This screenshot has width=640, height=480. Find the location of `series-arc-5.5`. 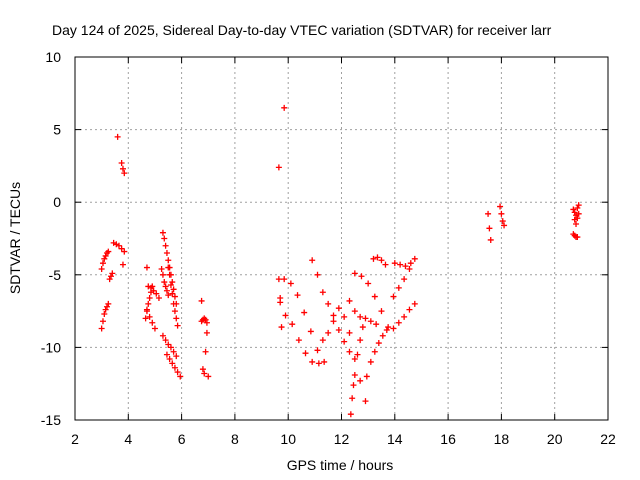

series-arc-5.5 is located at coordinates (173, 296).